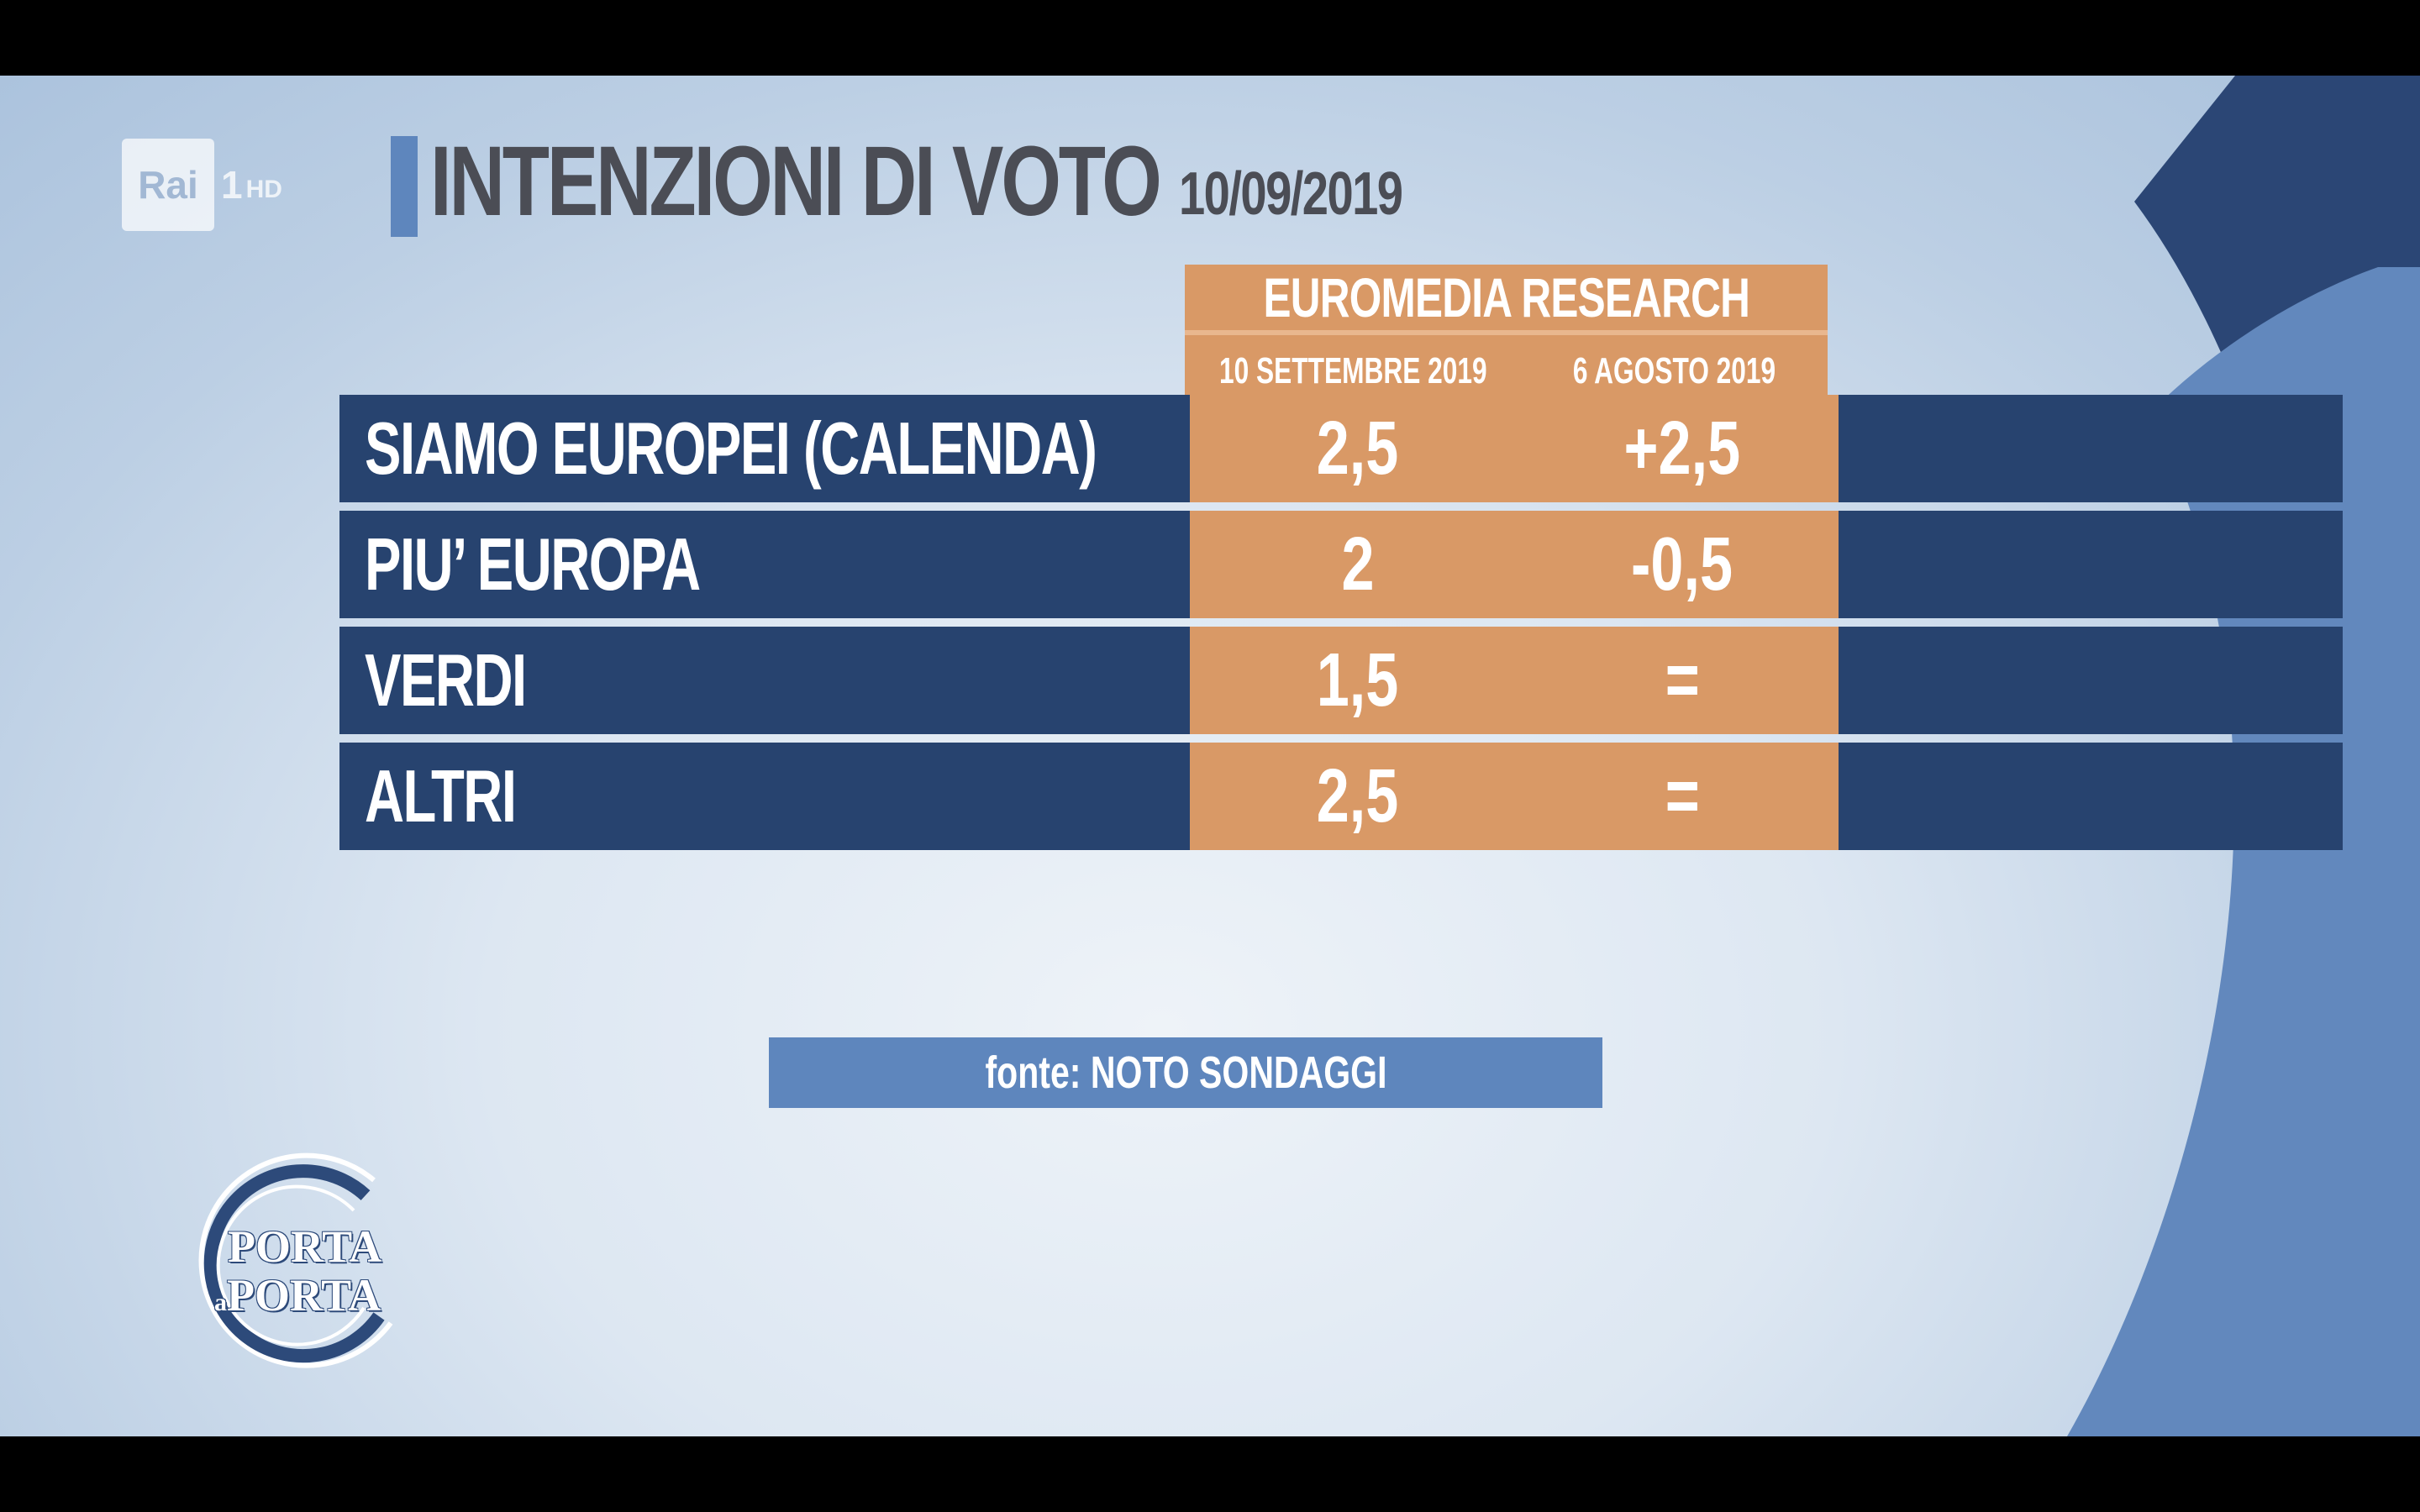  I want to click on source-footer-text: fonte: NOTO SONDAGGI, so click(1185, 1072).